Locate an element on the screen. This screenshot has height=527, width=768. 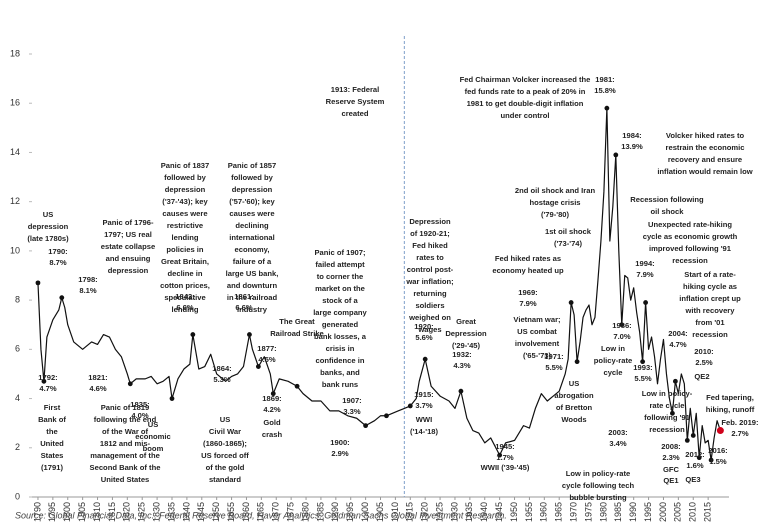
annotation: to corner the is located at coordinates (340, 276).